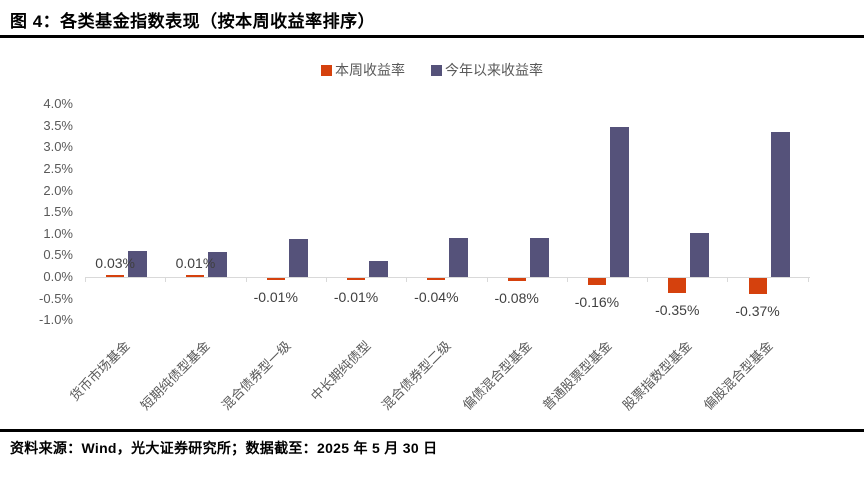 The width and height of the screenshot is (864, 484). Describe the element at coordinates (677, 310) in the screenshot. I see `bar-value-label: -0.35%` at that location.